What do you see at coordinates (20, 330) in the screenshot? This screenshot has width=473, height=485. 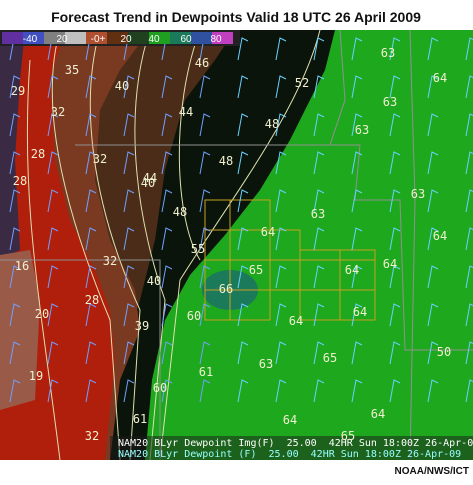 I see `pink-region` at bounding box center [20, 330].